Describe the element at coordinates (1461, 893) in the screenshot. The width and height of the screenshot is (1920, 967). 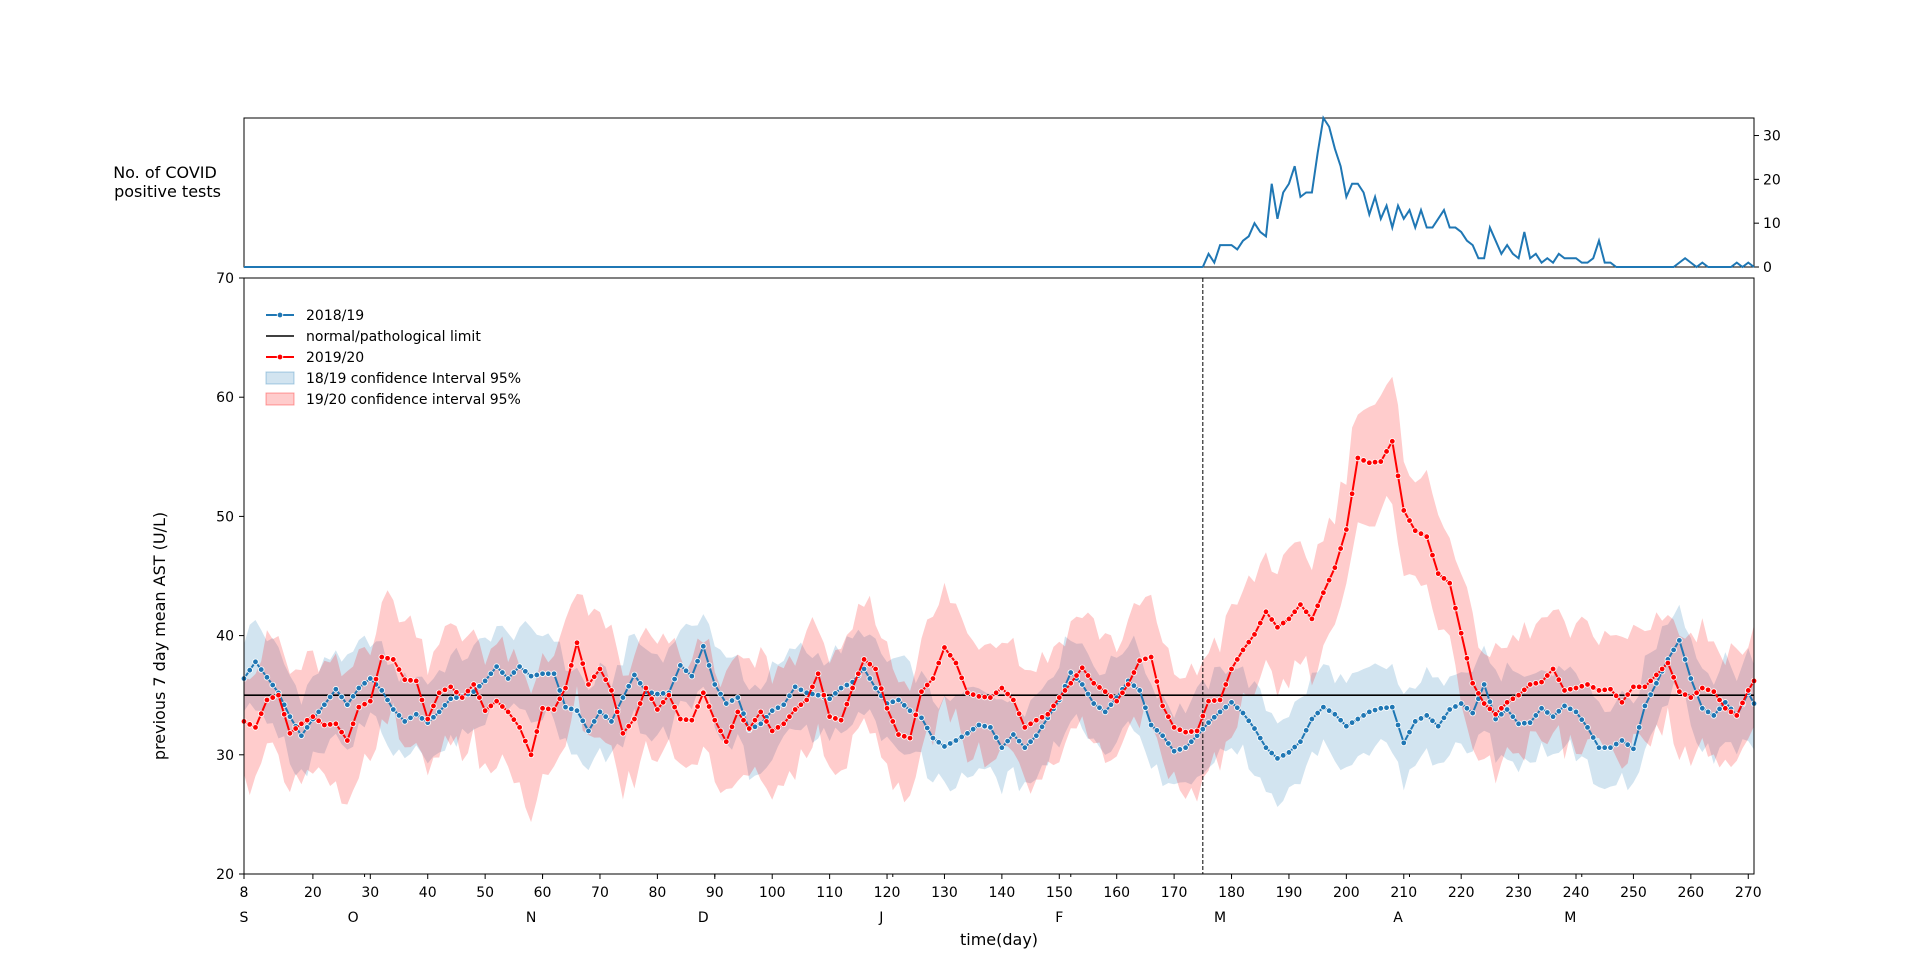
I see `ast-x-tick-label: 220` at that location.